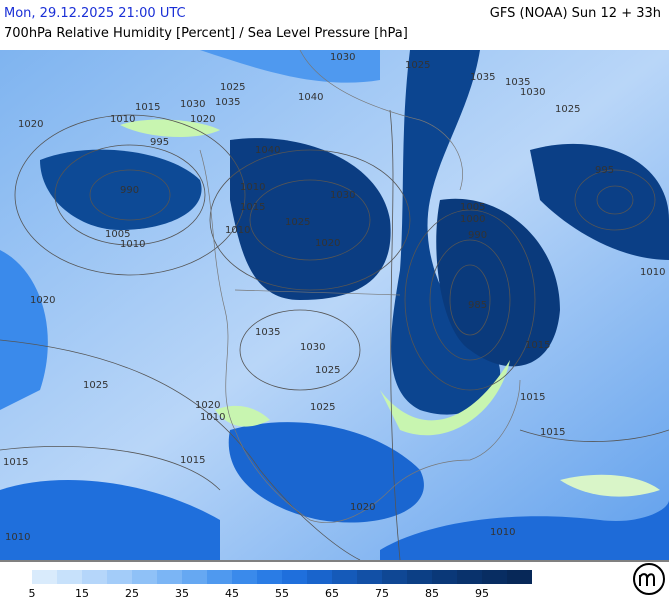  I want to click on colorbar-label: 15, so click(82, 593).